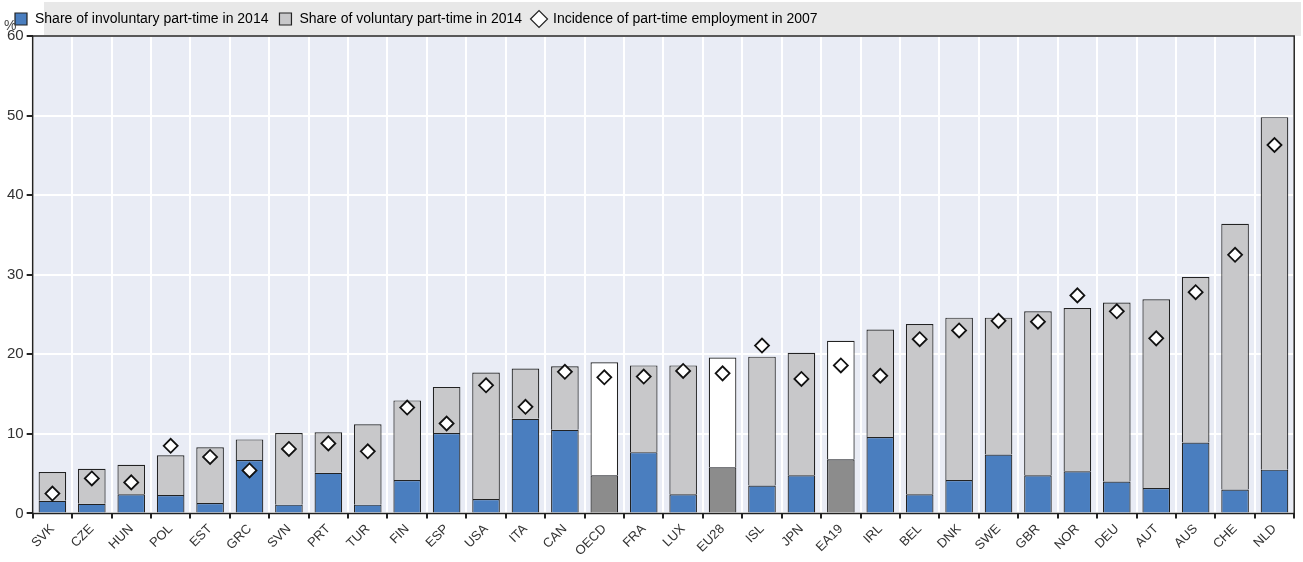  Describe the element at coordinates (872, 533) in the screenshot. I see `x-tick-label: IRL` at that location.